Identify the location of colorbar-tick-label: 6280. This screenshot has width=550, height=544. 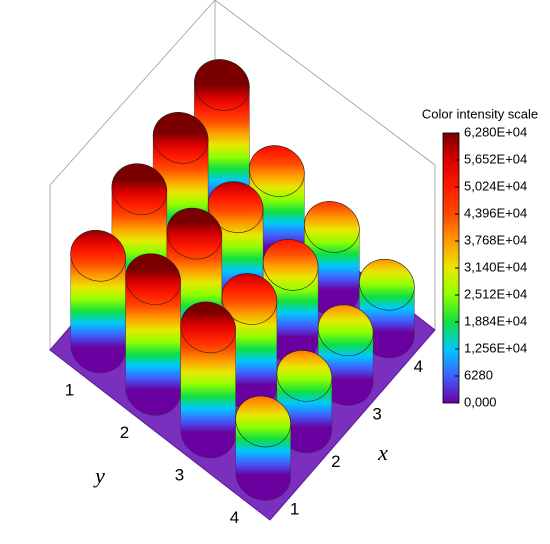
(478, 374).